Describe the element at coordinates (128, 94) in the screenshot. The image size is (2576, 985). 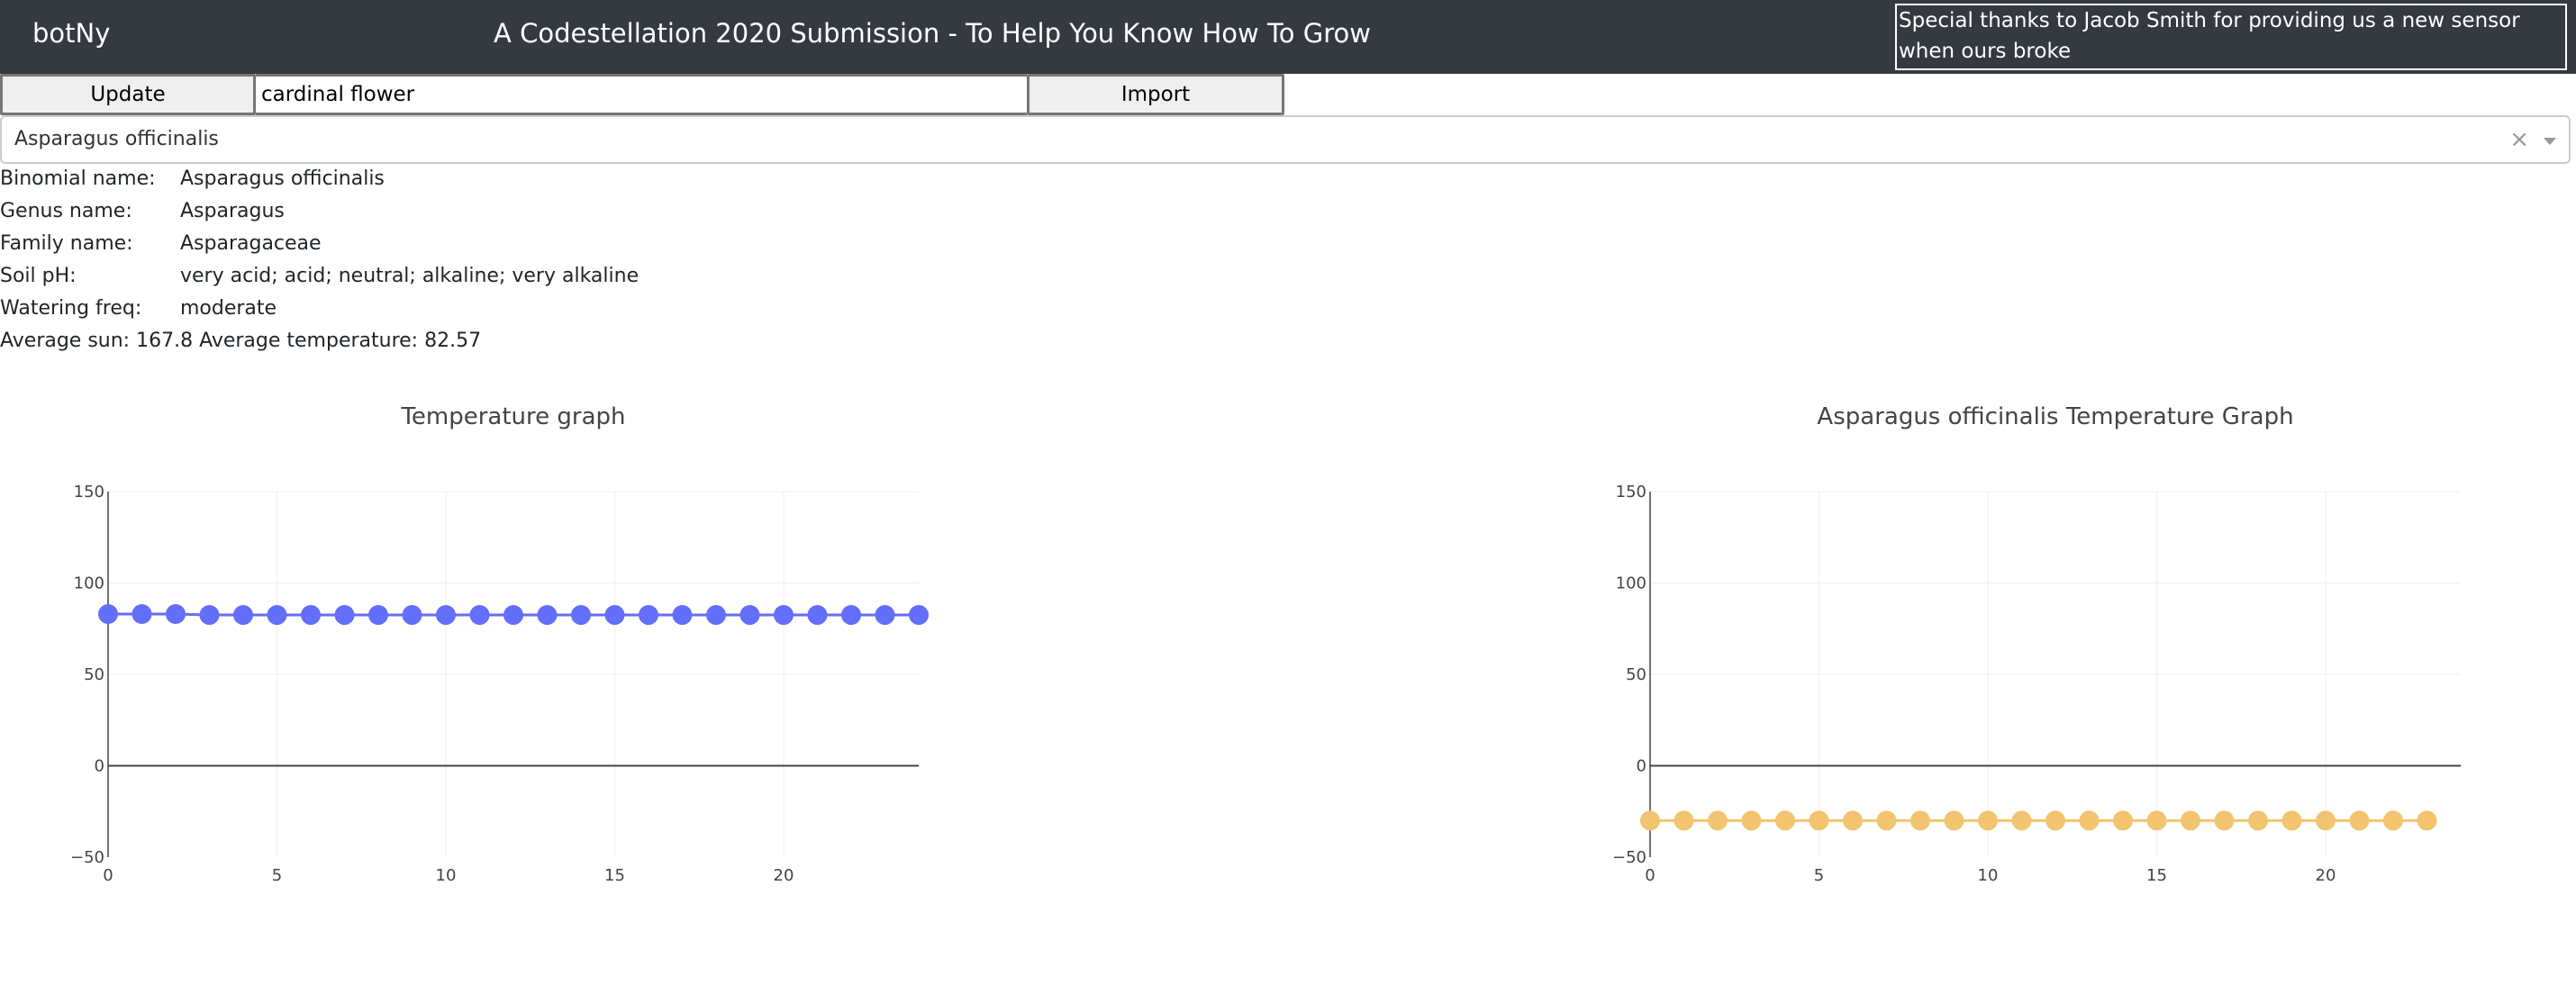
I see `update-button: Update` at that location.